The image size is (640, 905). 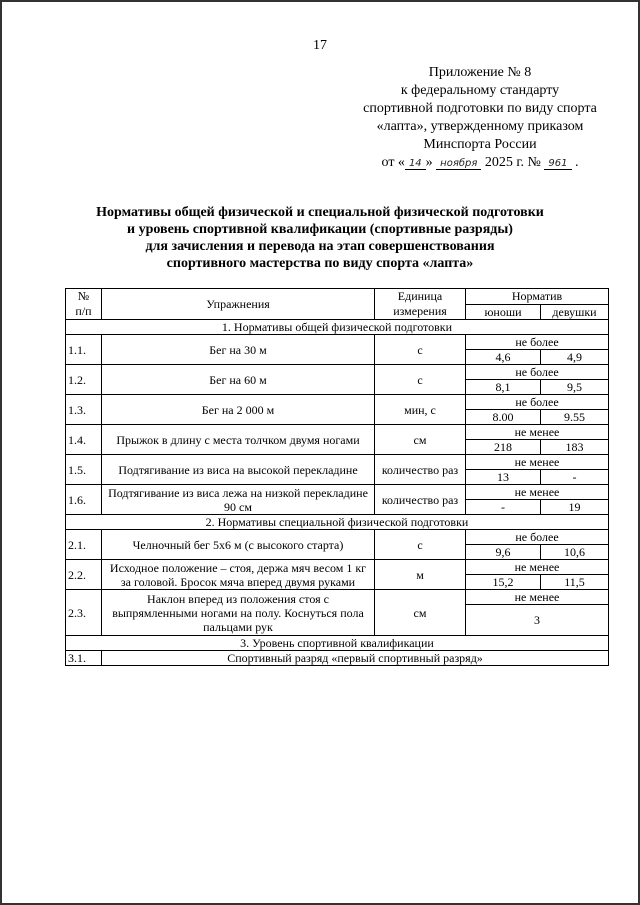 I want to click on appendix-line: Минспорта России, so click(x=480, y=144).